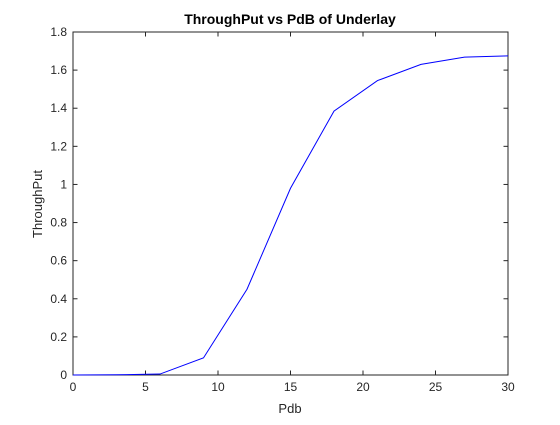 Image resolution: width=560 pixels, height=425 pixels. I want to click on y-tick-label: 0.8, so click(58, 223).